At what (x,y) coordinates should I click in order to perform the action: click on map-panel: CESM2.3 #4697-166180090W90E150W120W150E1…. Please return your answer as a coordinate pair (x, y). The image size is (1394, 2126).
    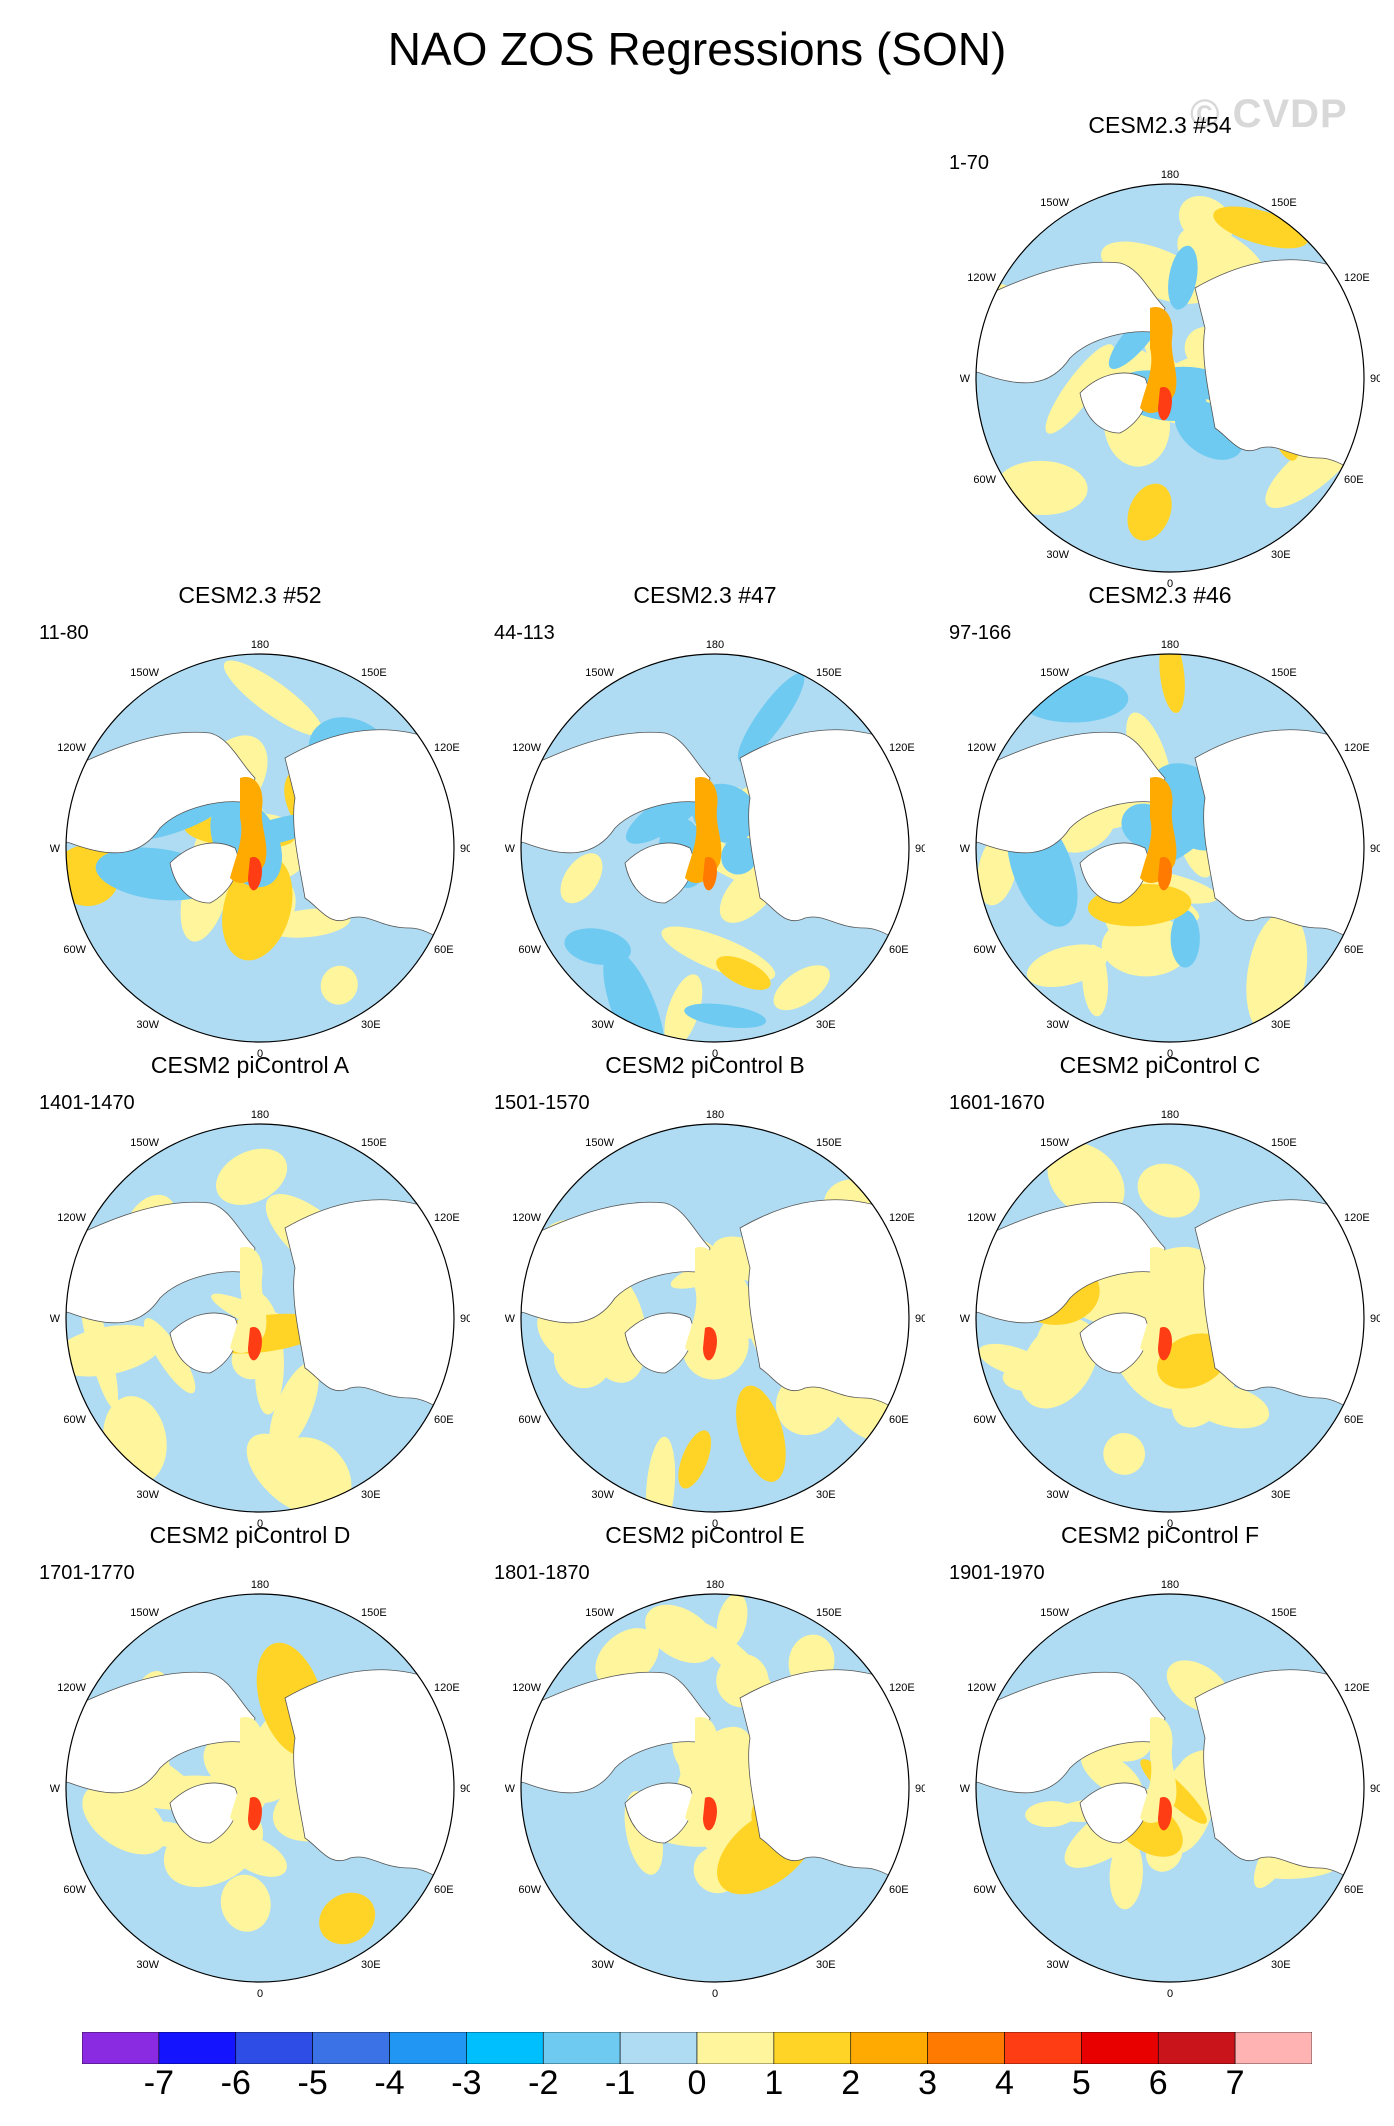
    Looking at the image, I should click on (1162, 822).